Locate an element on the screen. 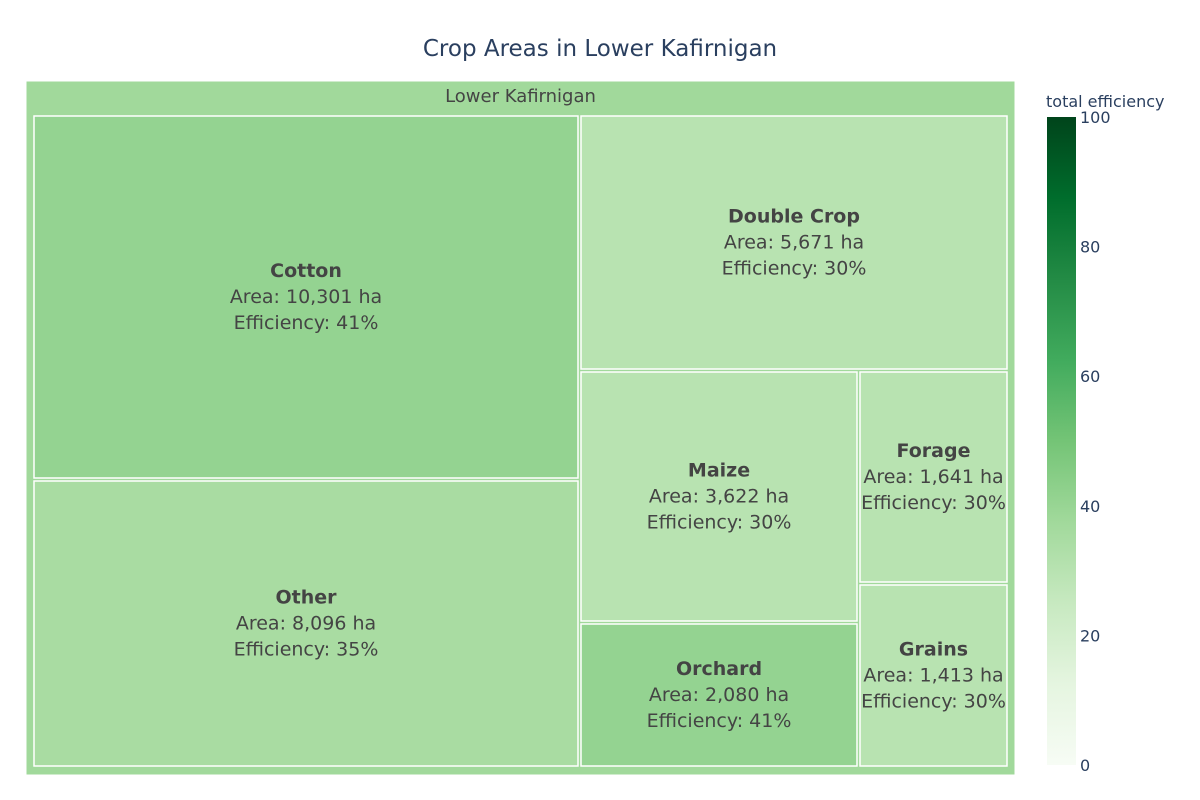  tile-area: Area: 2,080 ha is located at coordinates (719, 695).